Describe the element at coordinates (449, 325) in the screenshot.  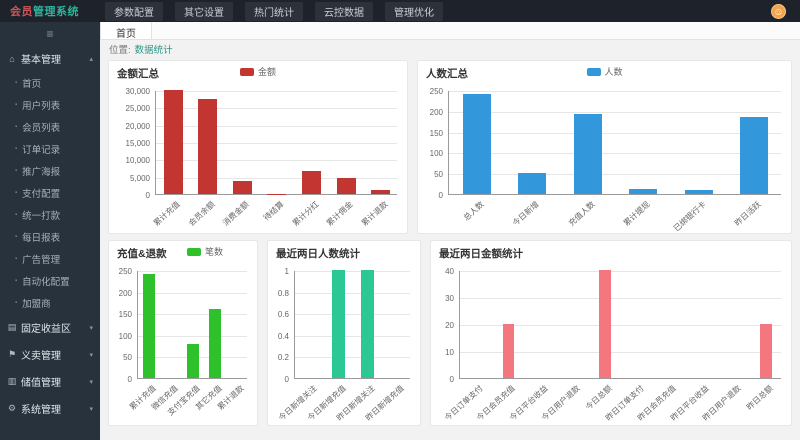
I see `y-axis-label: 20` at that location.